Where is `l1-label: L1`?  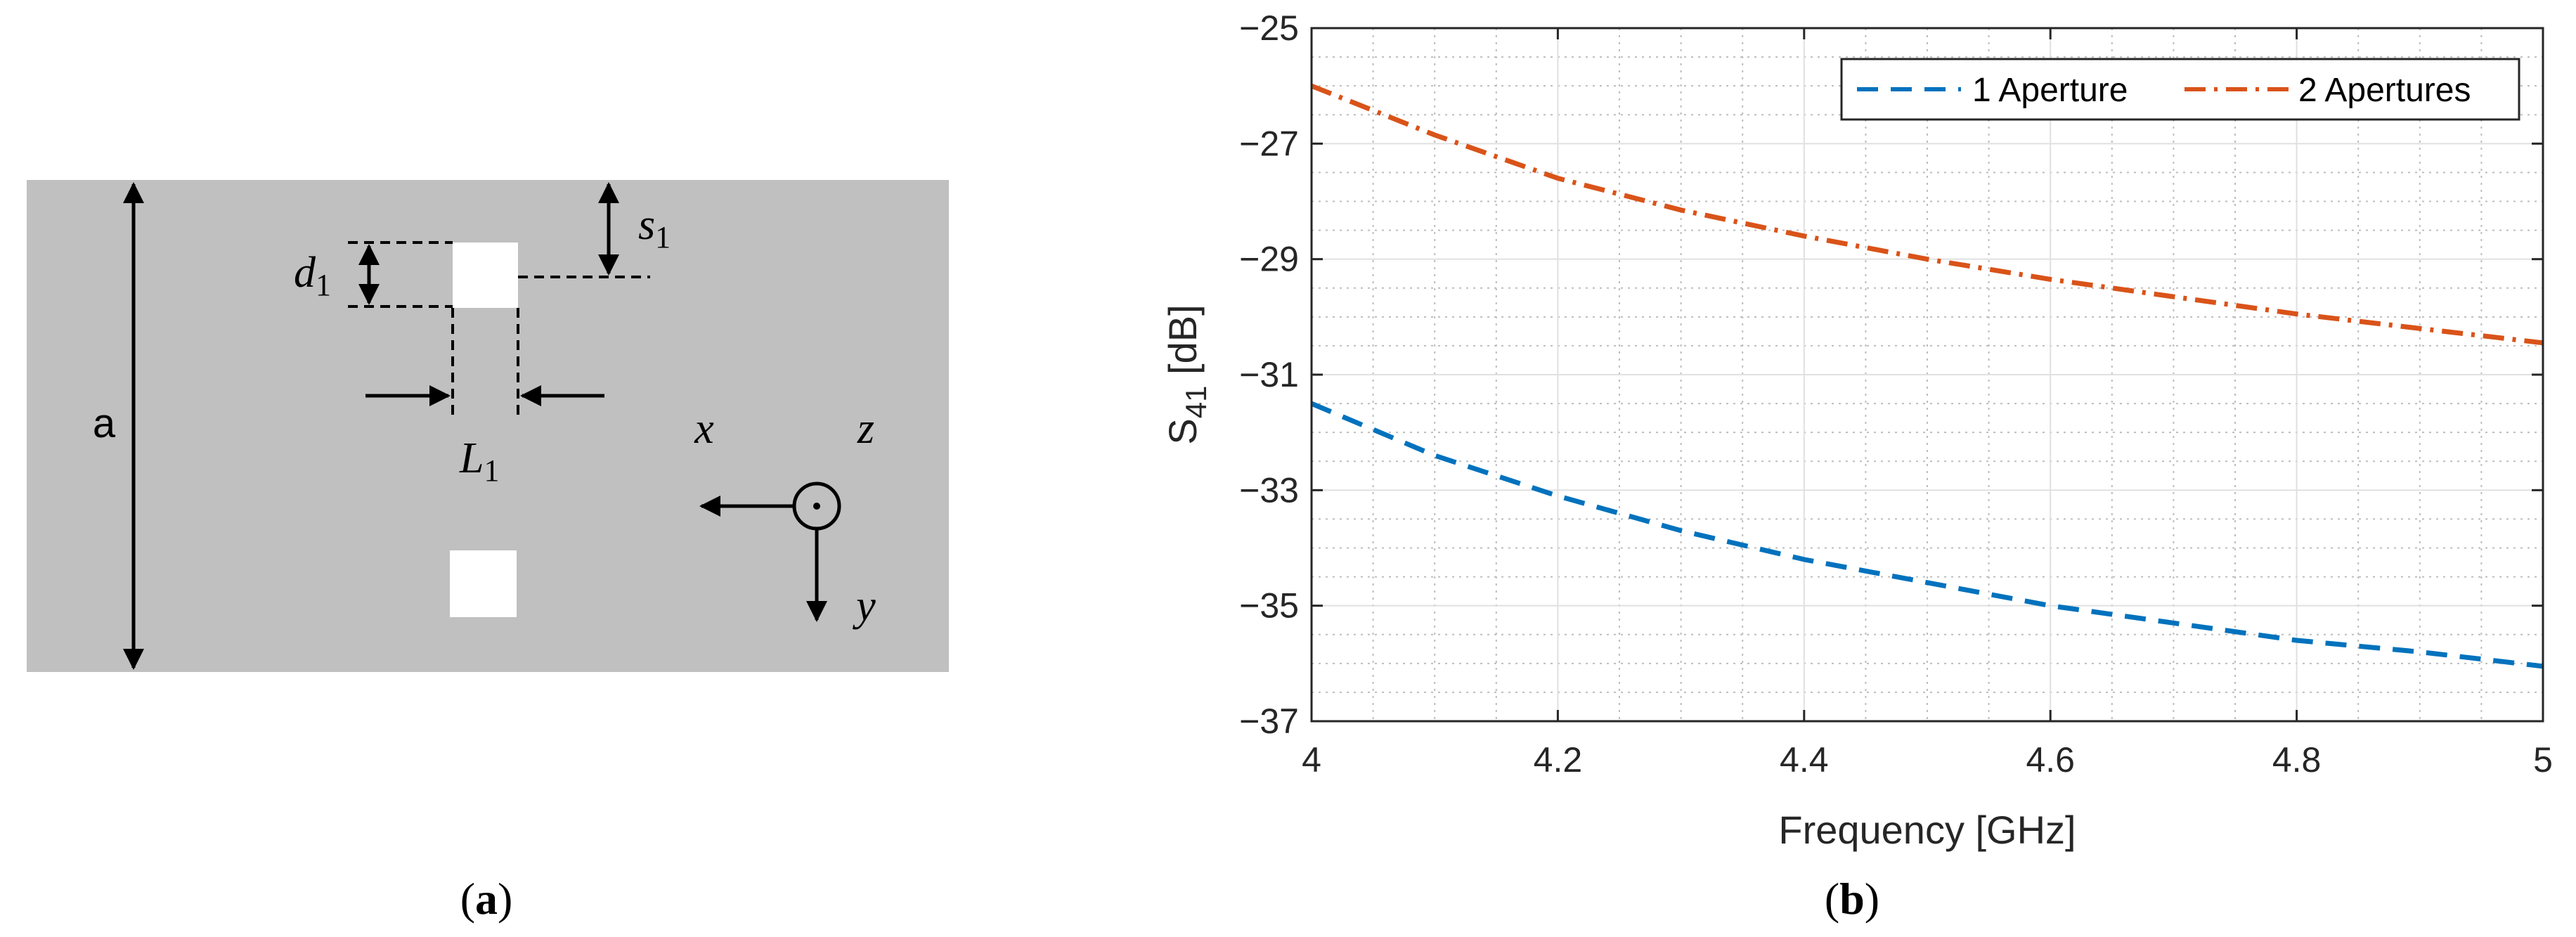 l1-label: L1 is located at coordinates (479, 461).